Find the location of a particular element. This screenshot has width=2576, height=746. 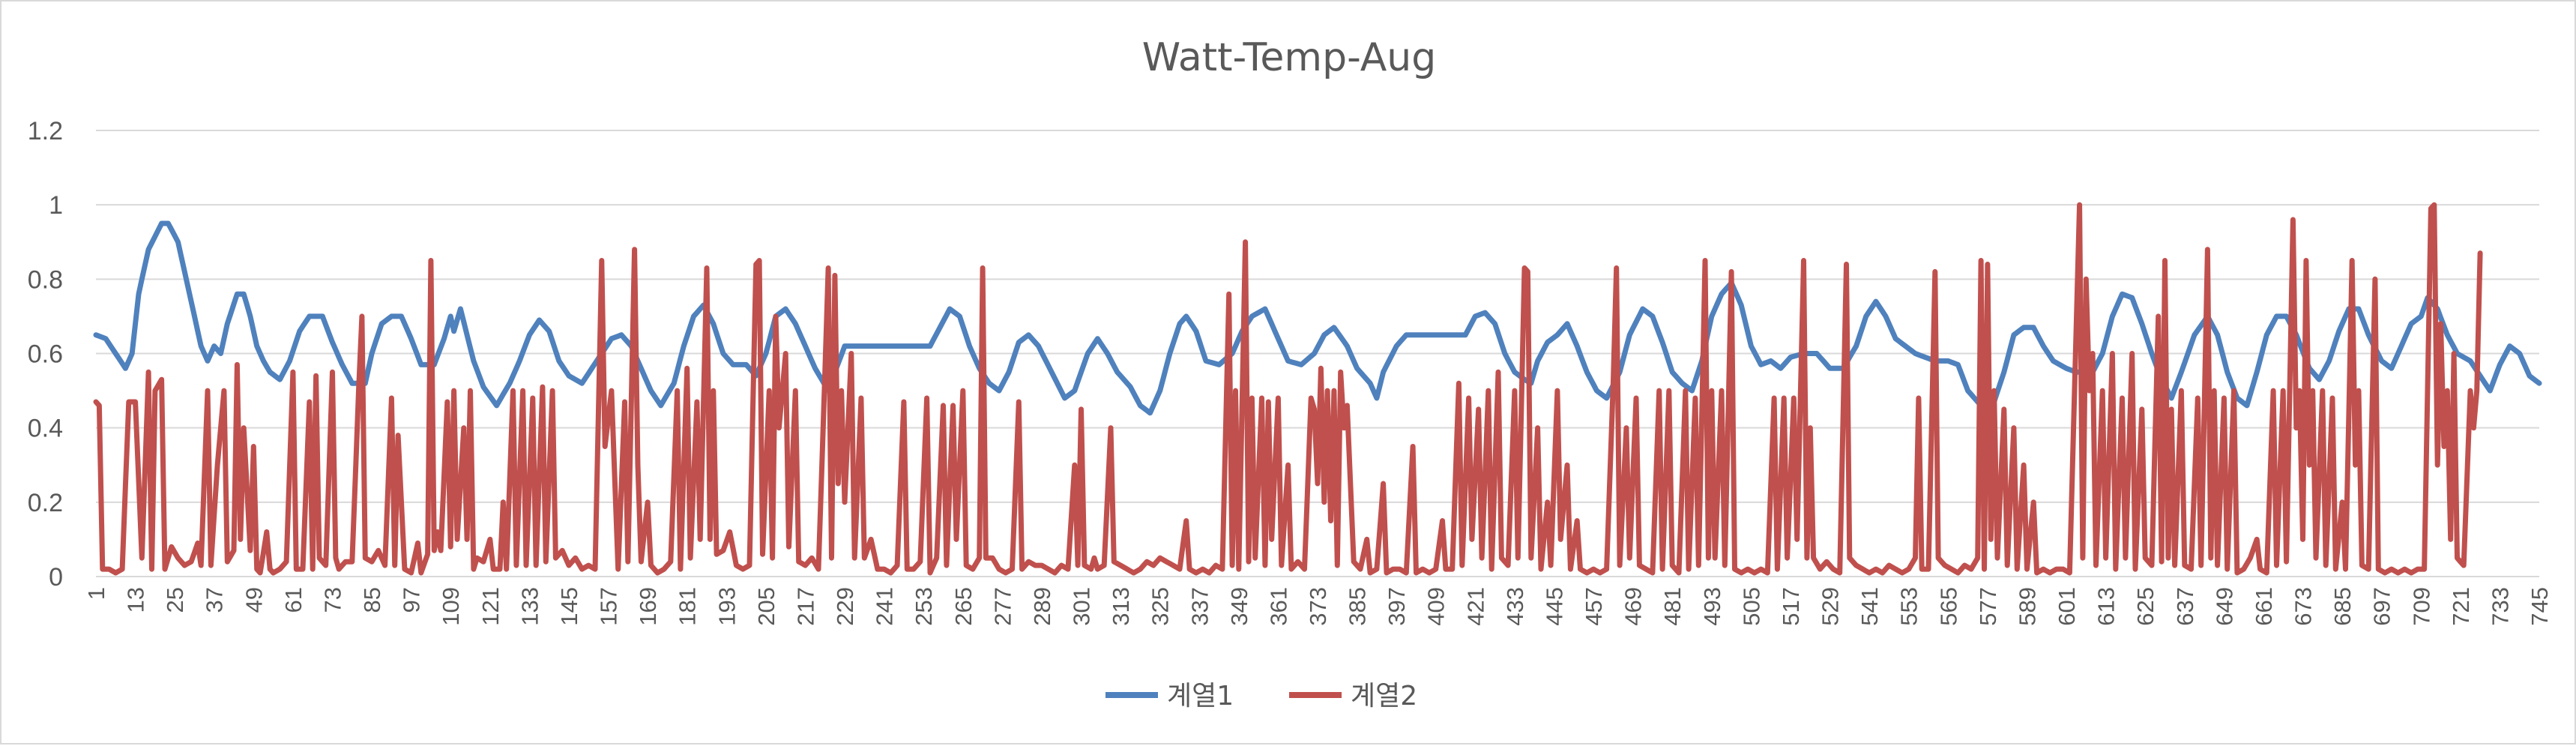

y-tick-label: 0.4 is located at coordinates (46, 429).